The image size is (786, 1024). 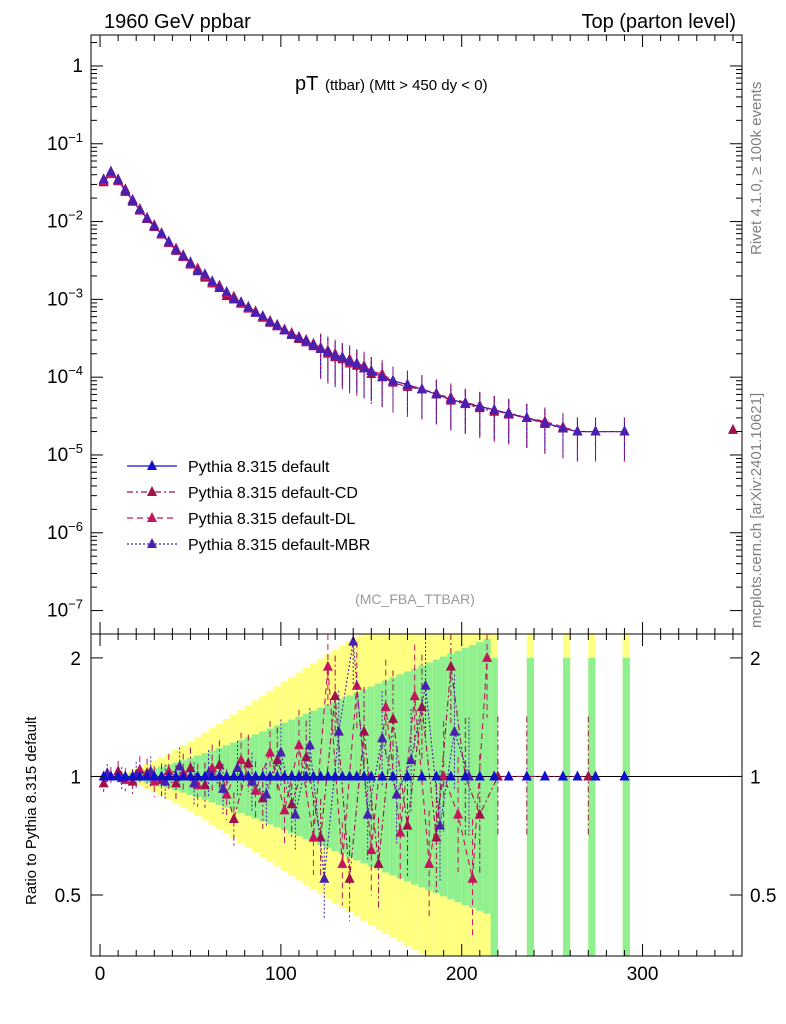 I want to click on y-tick-label: 10⁻¹, so click(x=65, y=142).